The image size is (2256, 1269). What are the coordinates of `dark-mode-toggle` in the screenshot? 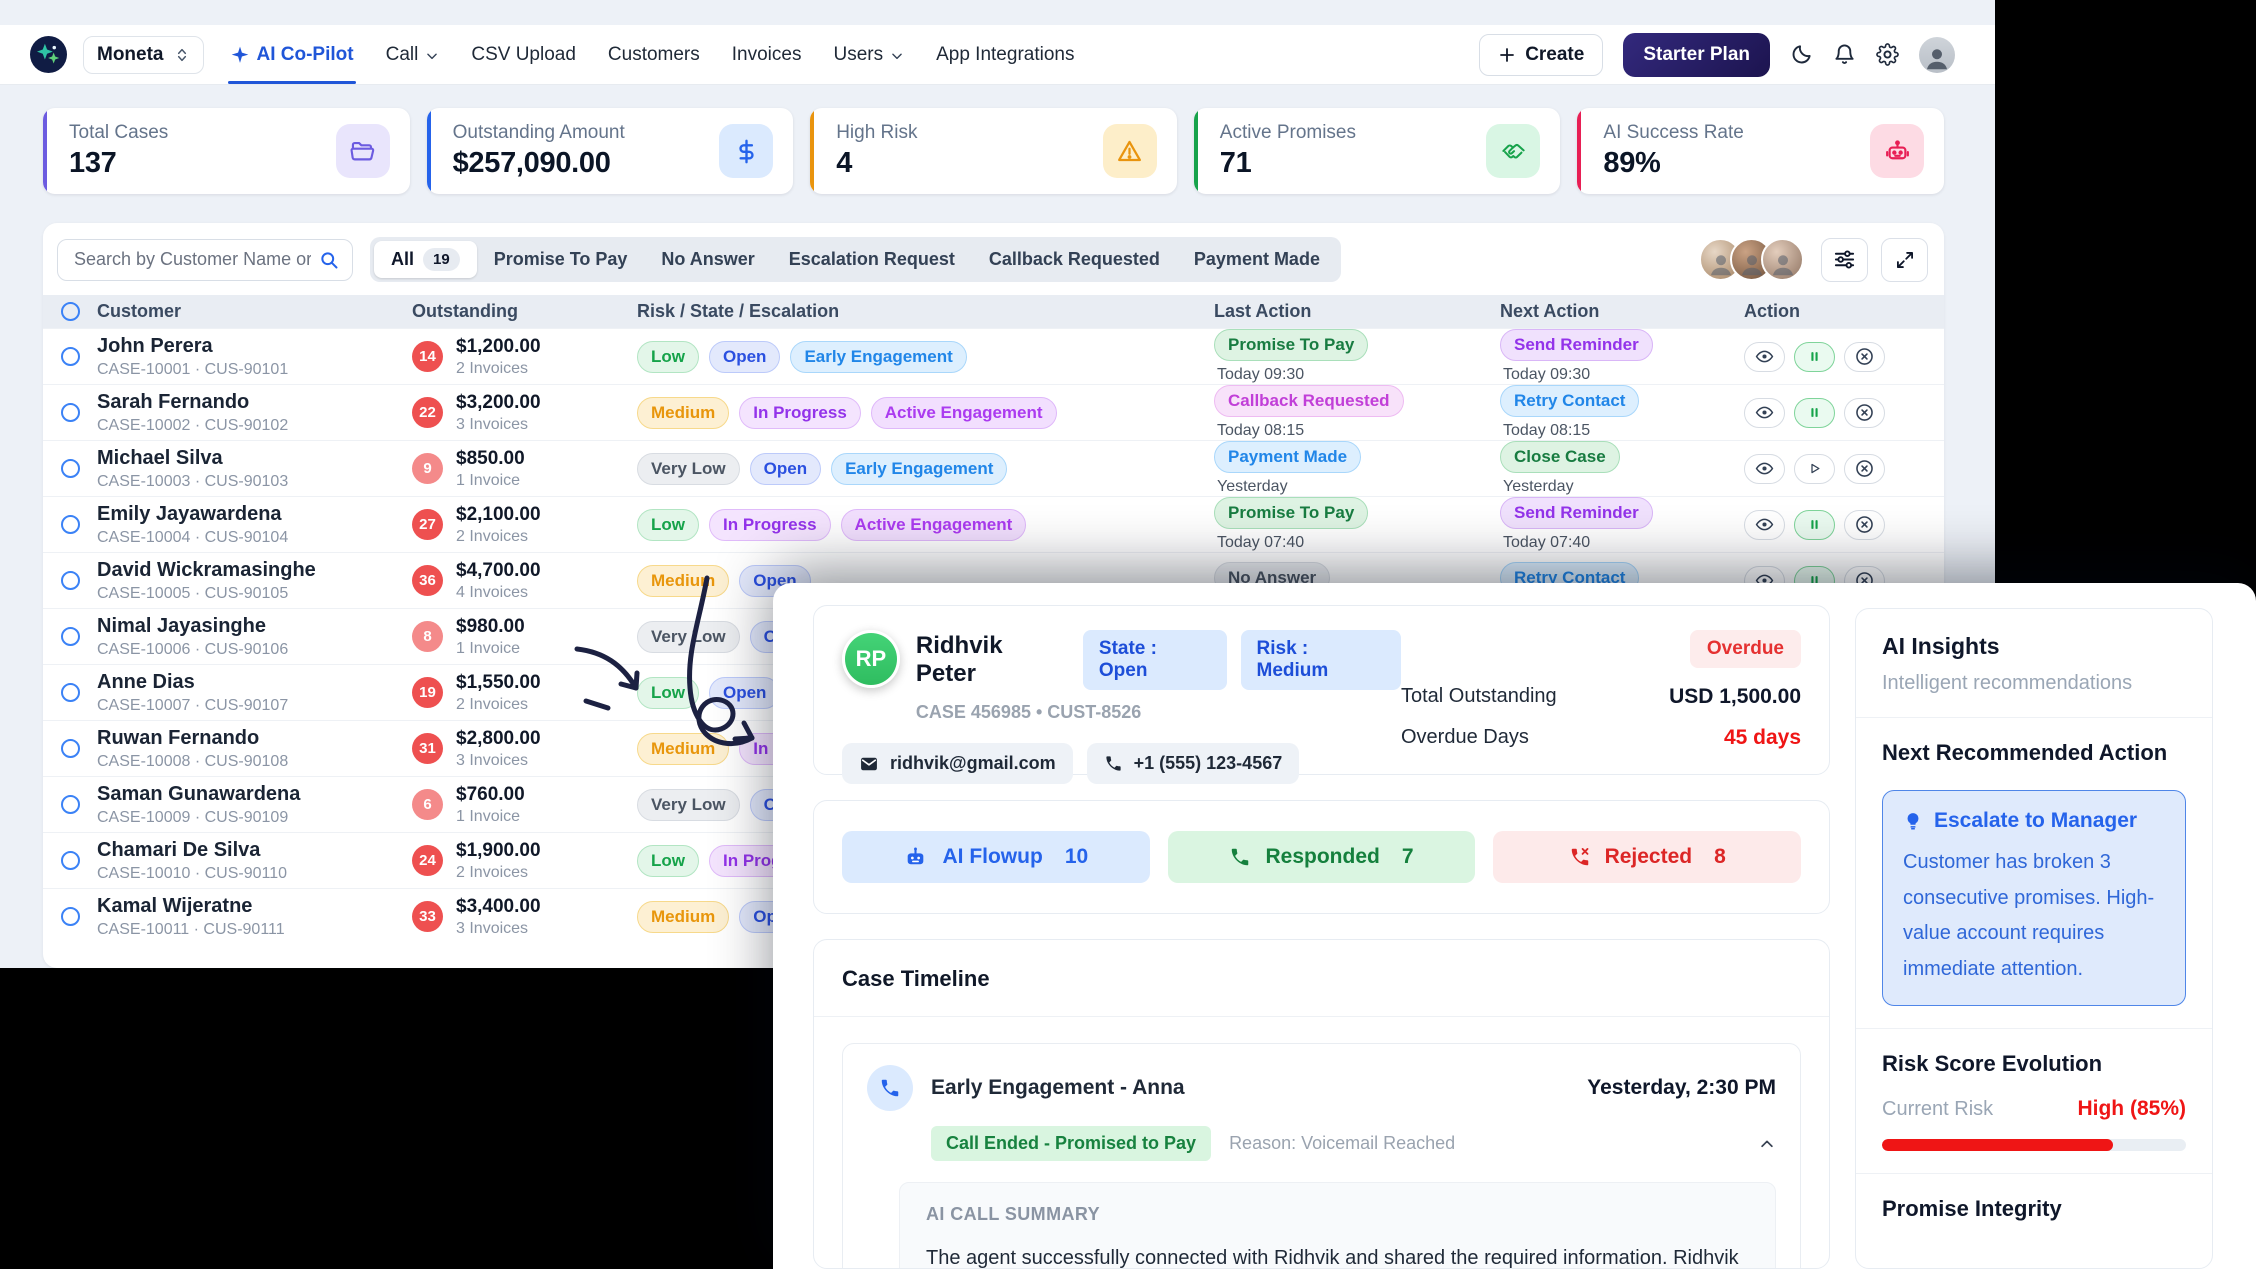 It's located at (1801, 54).